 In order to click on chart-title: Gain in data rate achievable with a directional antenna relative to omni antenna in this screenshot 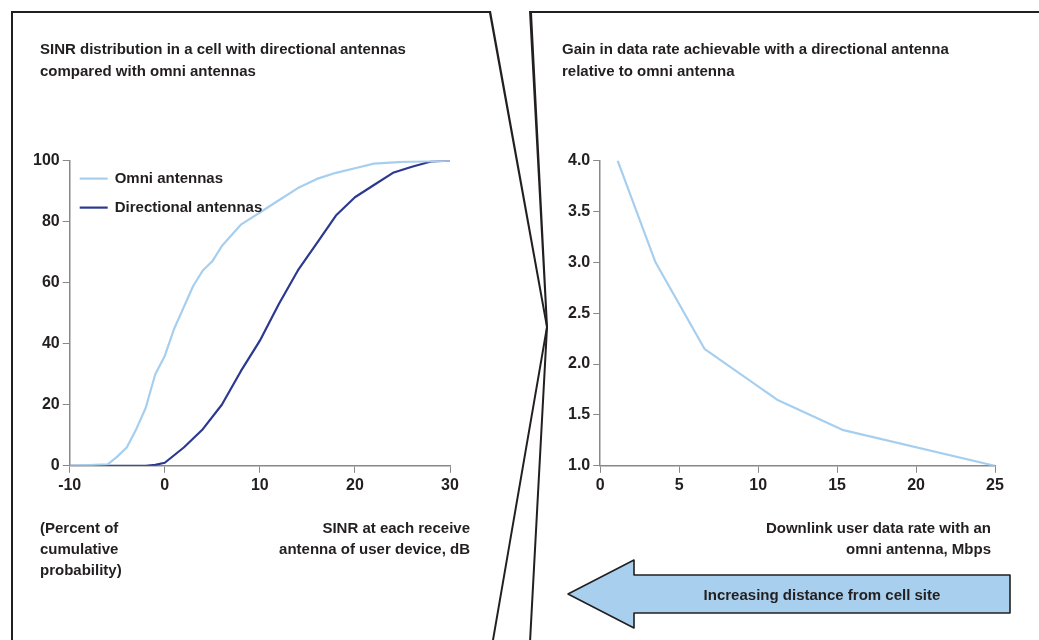, I will do `click(756, 60)`.